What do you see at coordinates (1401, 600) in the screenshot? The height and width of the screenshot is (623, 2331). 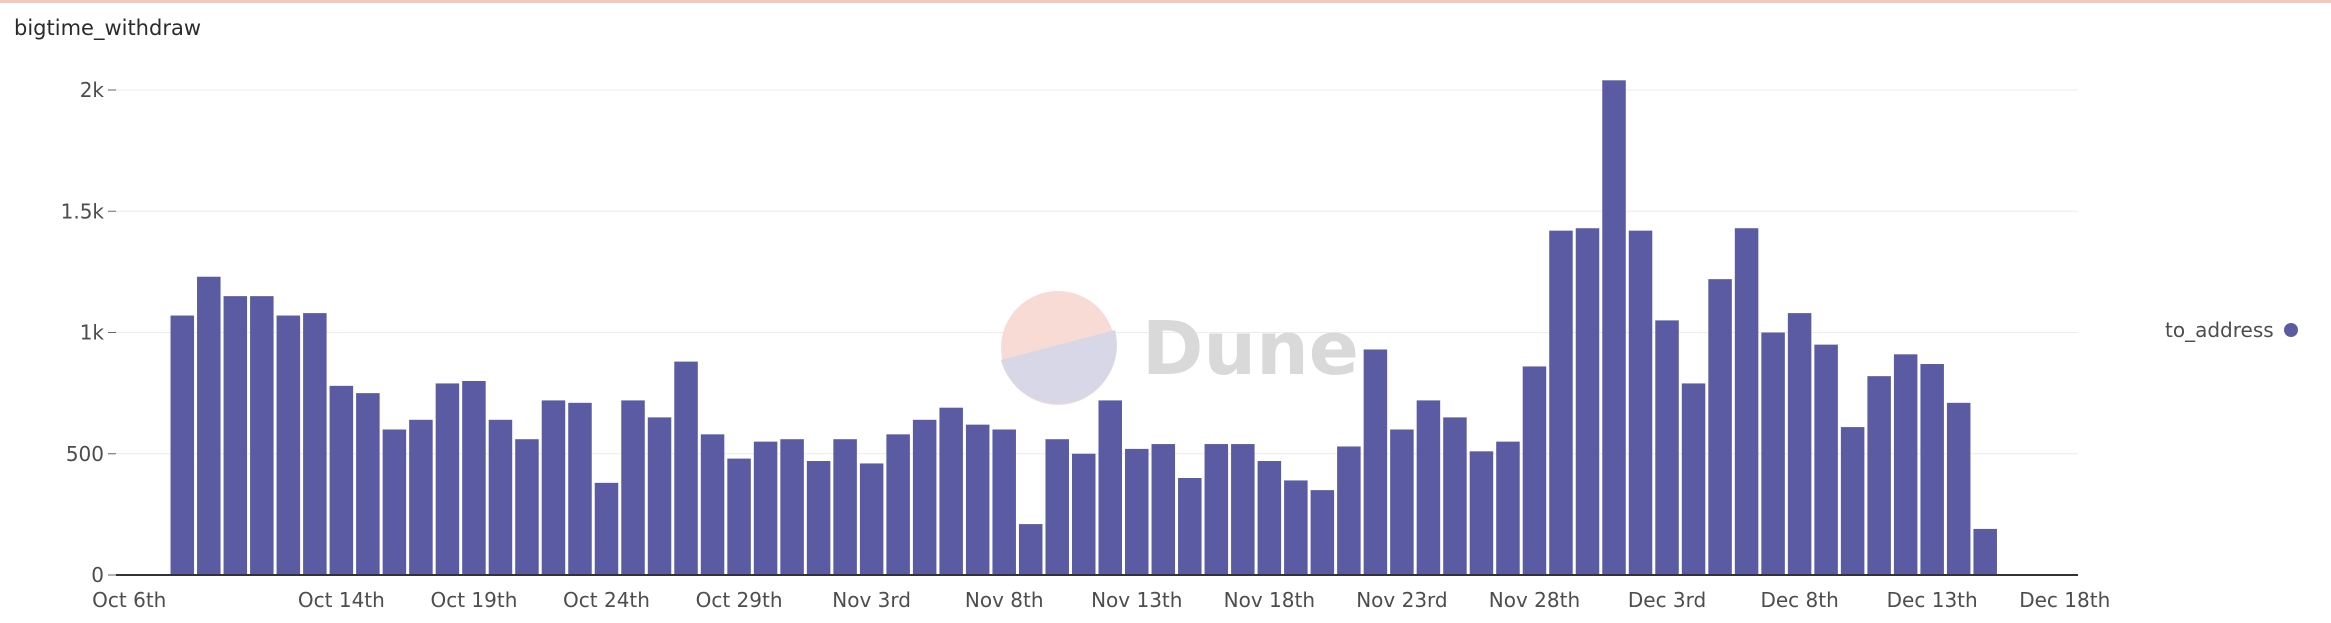 I see `x-tick-label: Nov 23rd` at bounding box center [1401, 600].